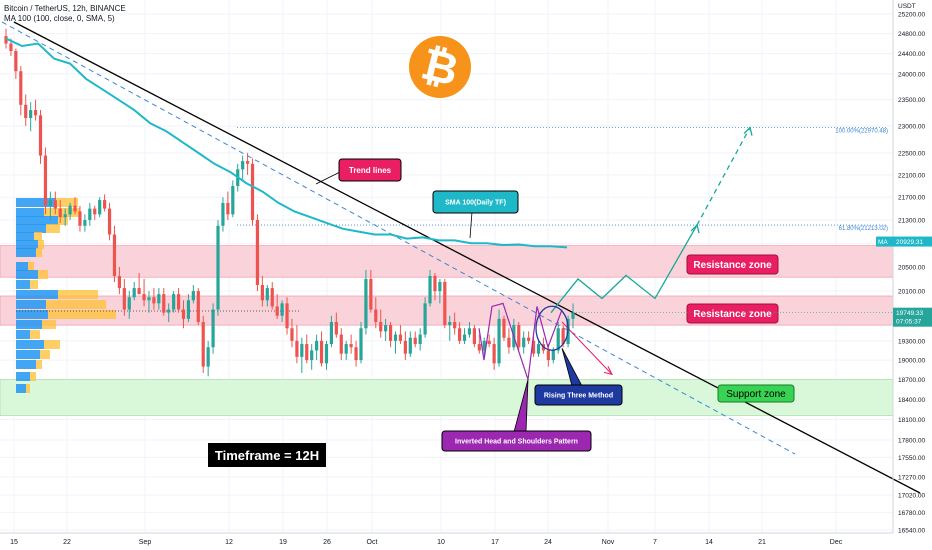  I want to click on resistance-upper-callout-label: Resistance zone, so click(732, 265).